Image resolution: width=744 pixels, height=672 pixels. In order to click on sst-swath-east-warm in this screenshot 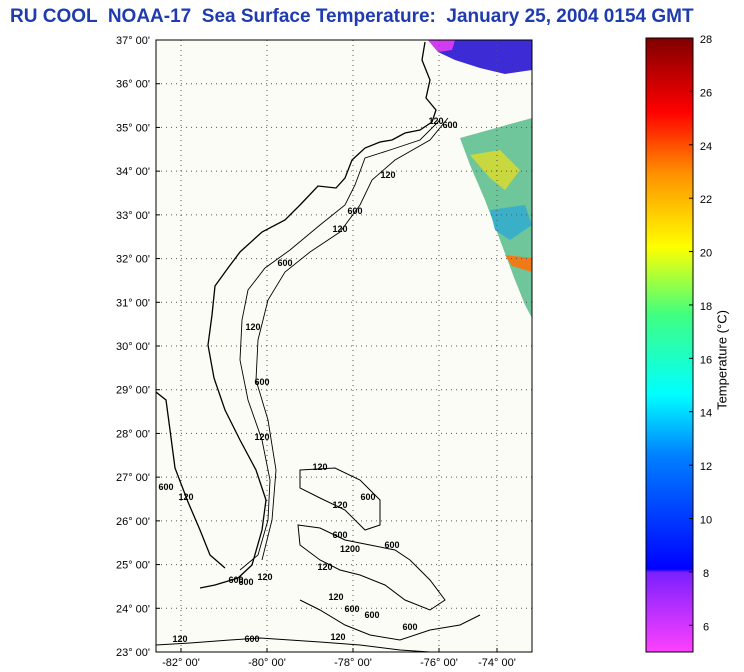, I will do `click(495, 170)`.